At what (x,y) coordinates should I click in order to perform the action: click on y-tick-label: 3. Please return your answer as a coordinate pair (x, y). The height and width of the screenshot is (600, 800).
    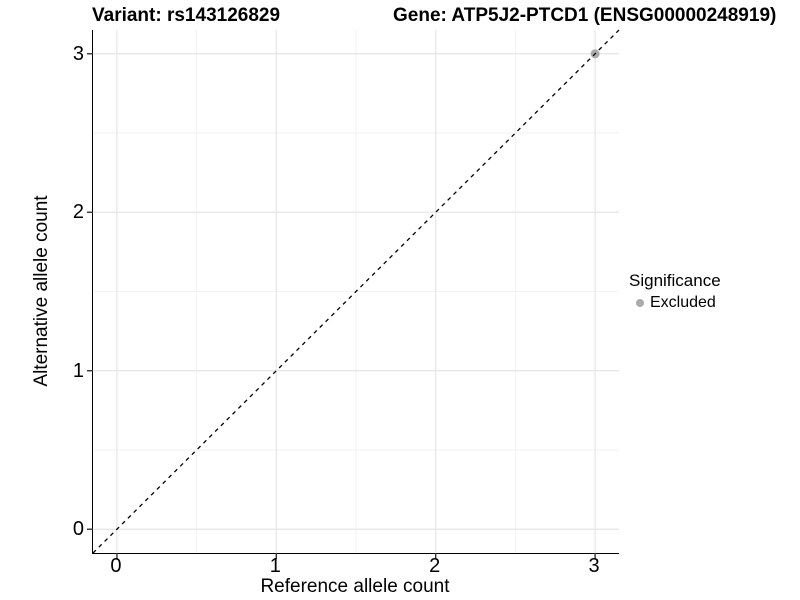
    Looking at the image, I should click on (78, 53).